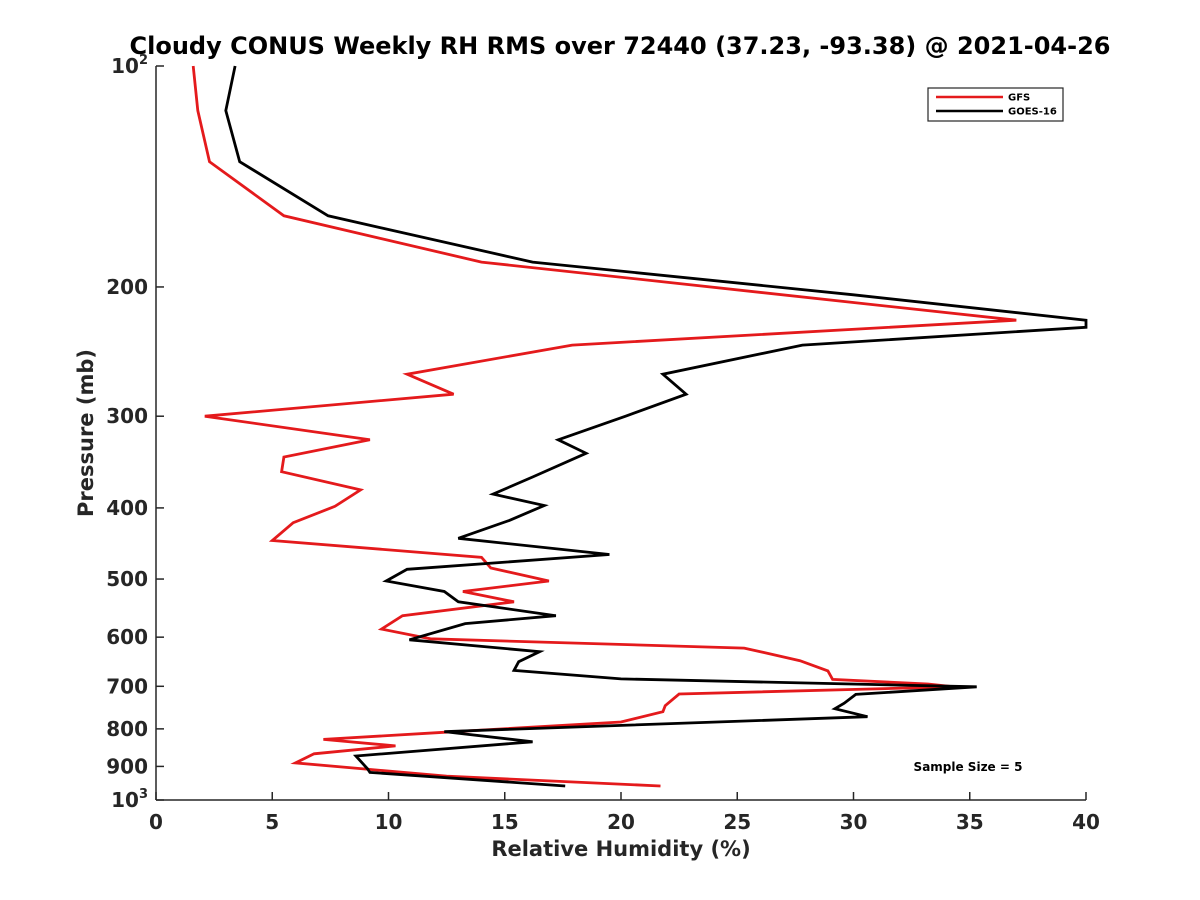  I want to click on y-tick-label: 10³, so click(129, 799).